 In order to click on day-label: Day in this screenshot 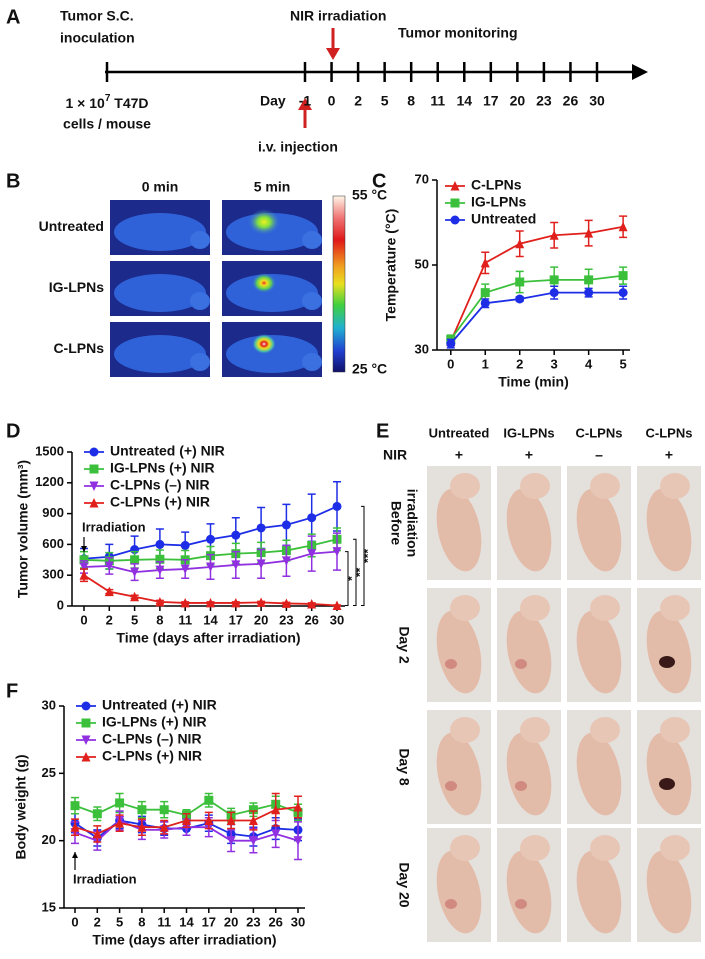, I will do `click(273, 101)`.